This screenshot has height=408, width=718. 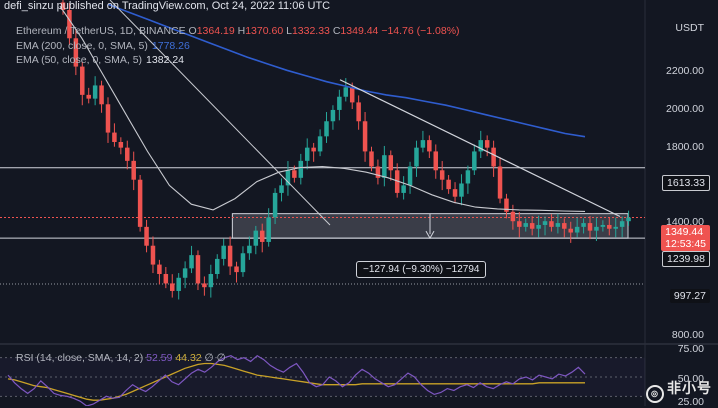 I want to click on currency-label: USDT, so click(x=689, y=28).